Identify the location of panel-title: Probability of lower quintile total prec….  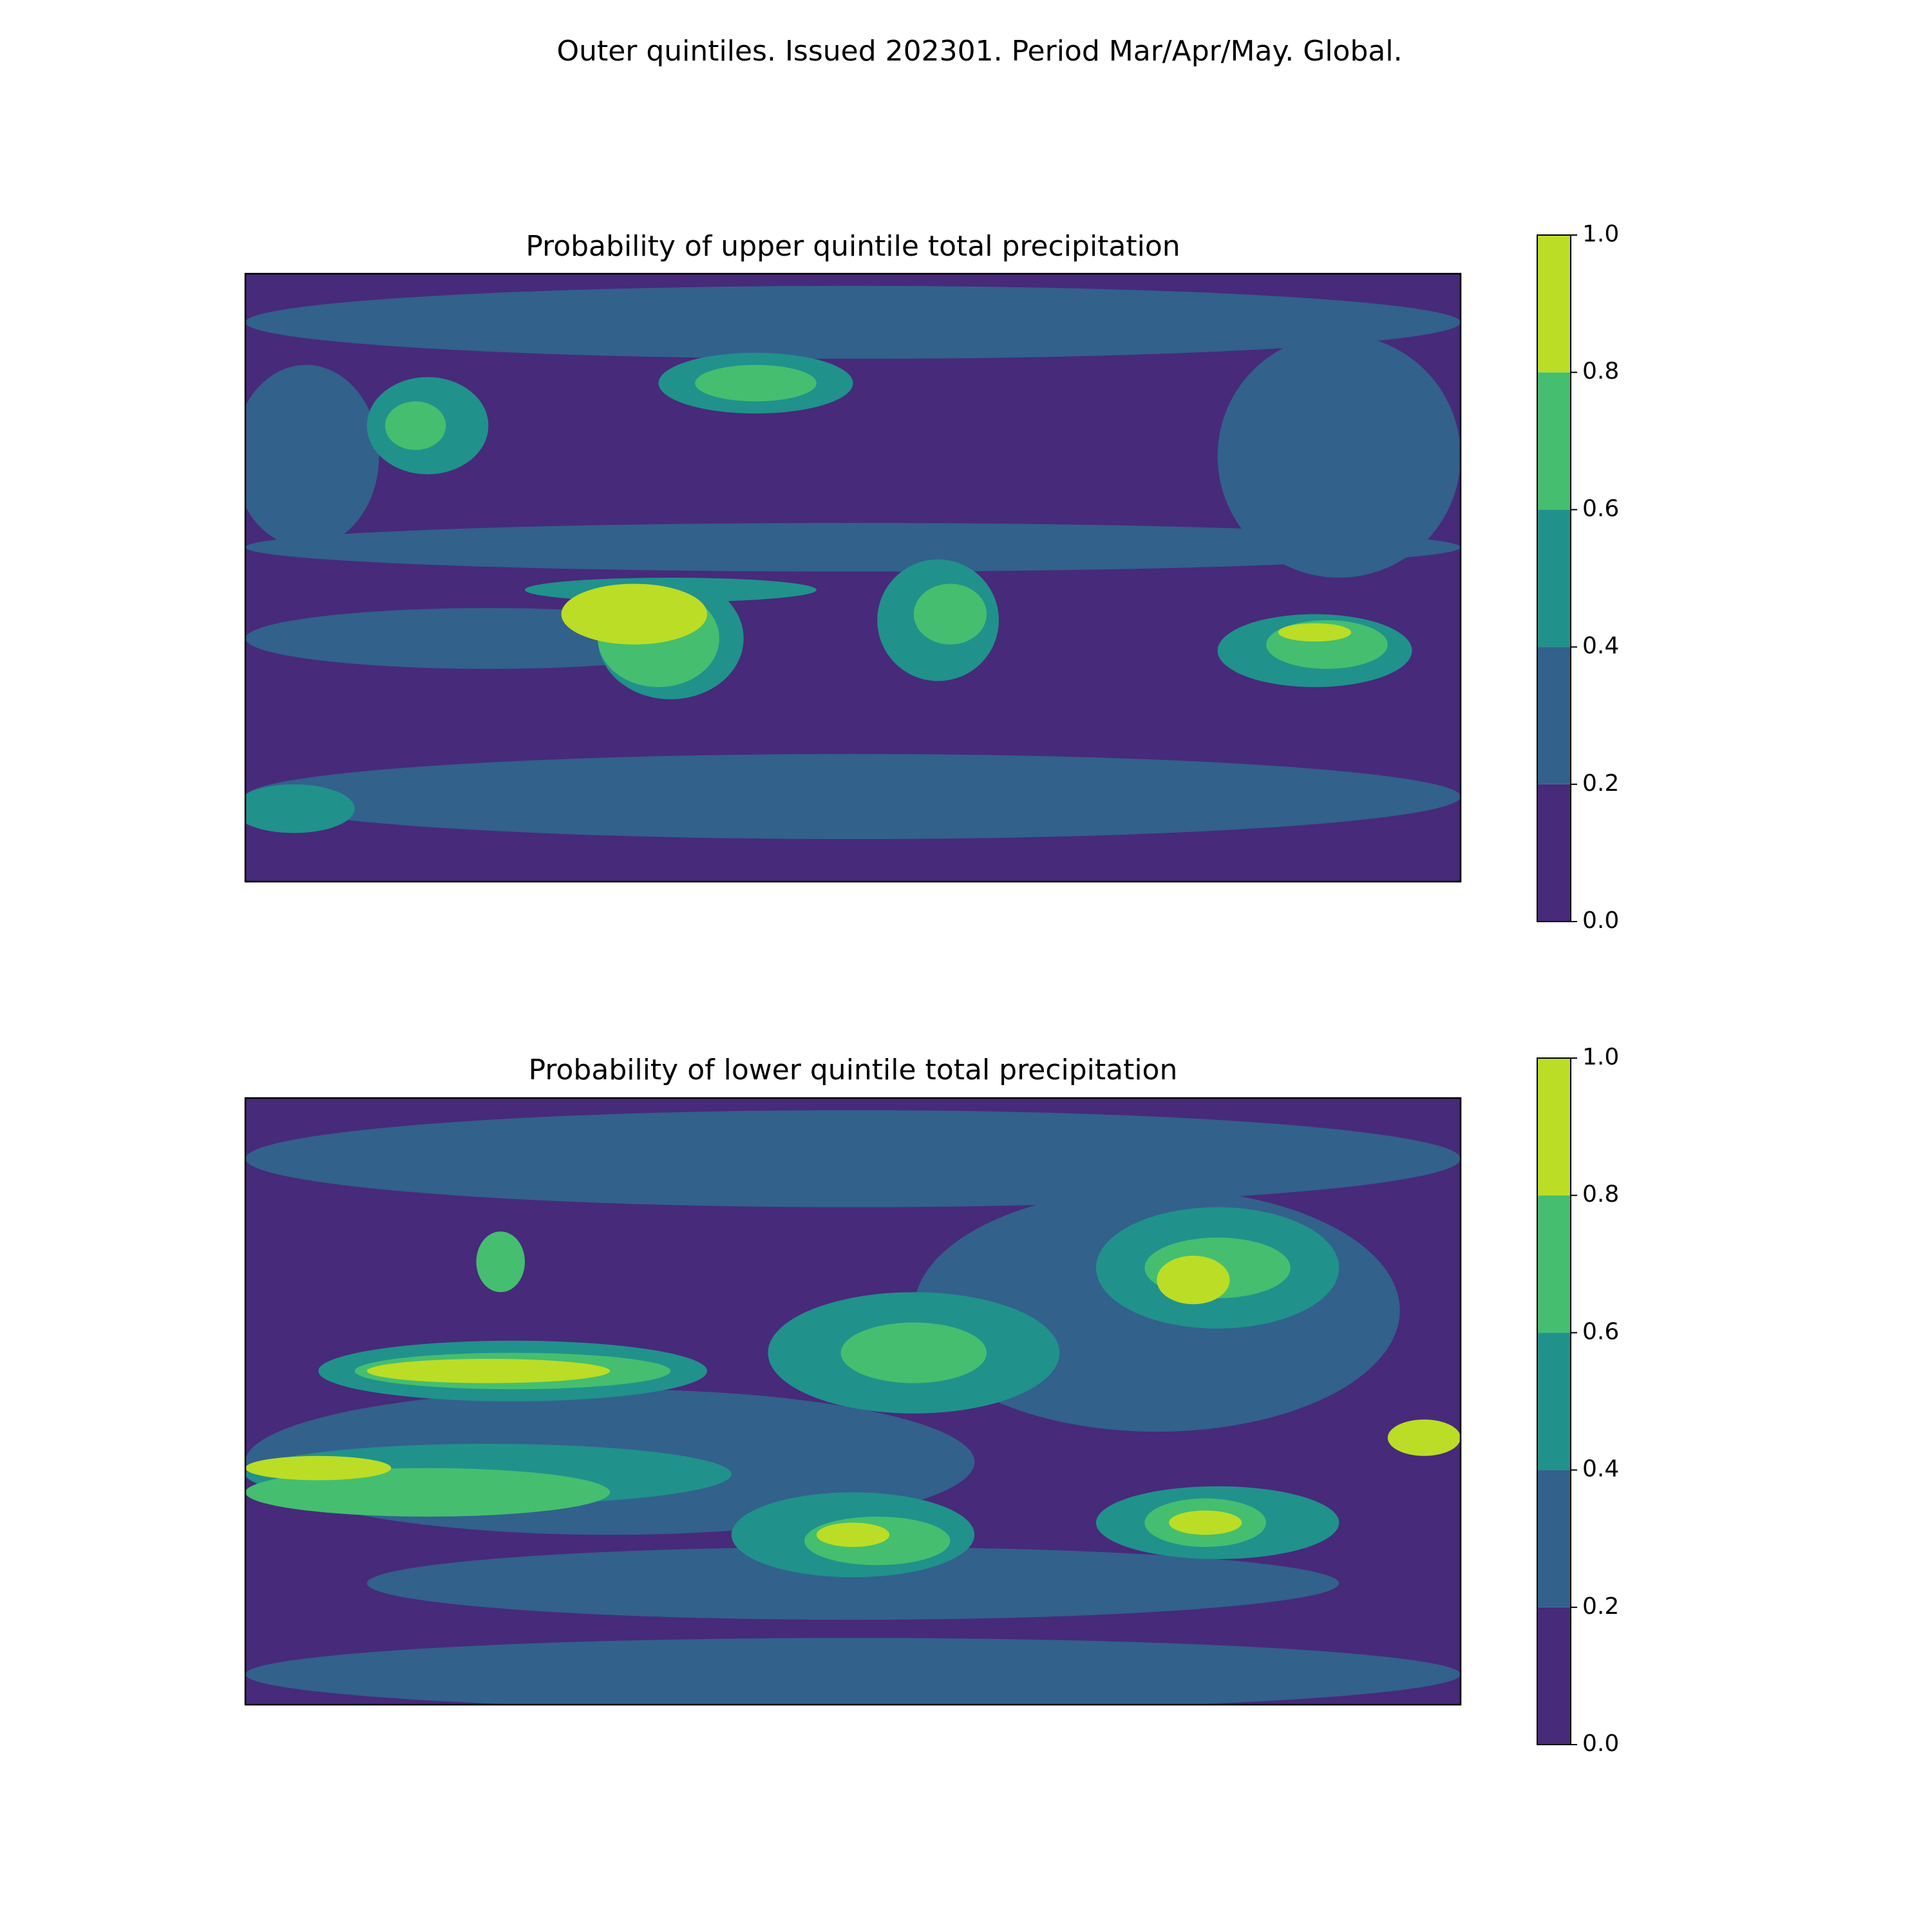
(853, 1070).